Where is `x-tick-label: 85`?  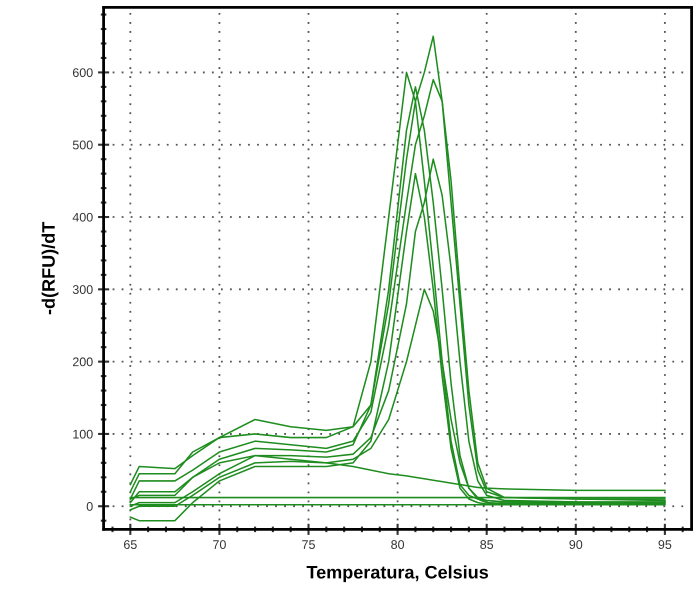 x-tick-label: 85 is located at coordinates (487, 544).